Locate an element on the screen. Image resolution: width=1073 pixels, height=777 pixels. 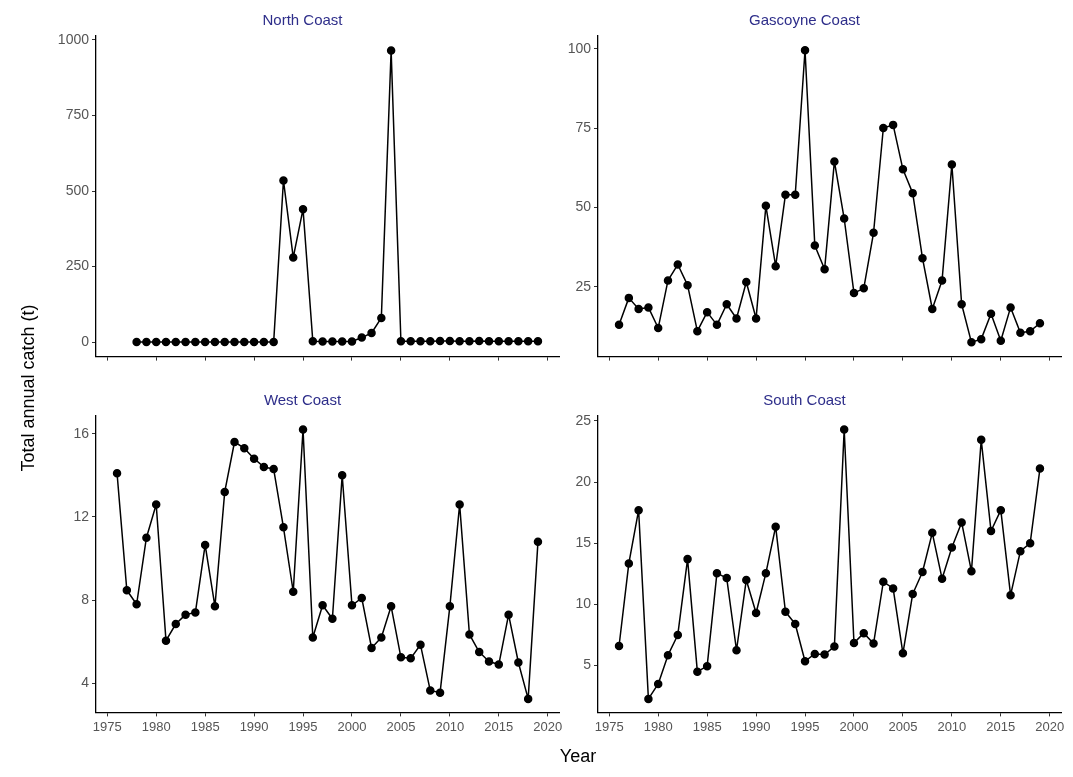
y-tick-label: 750 is located at coordinates (77, 114).